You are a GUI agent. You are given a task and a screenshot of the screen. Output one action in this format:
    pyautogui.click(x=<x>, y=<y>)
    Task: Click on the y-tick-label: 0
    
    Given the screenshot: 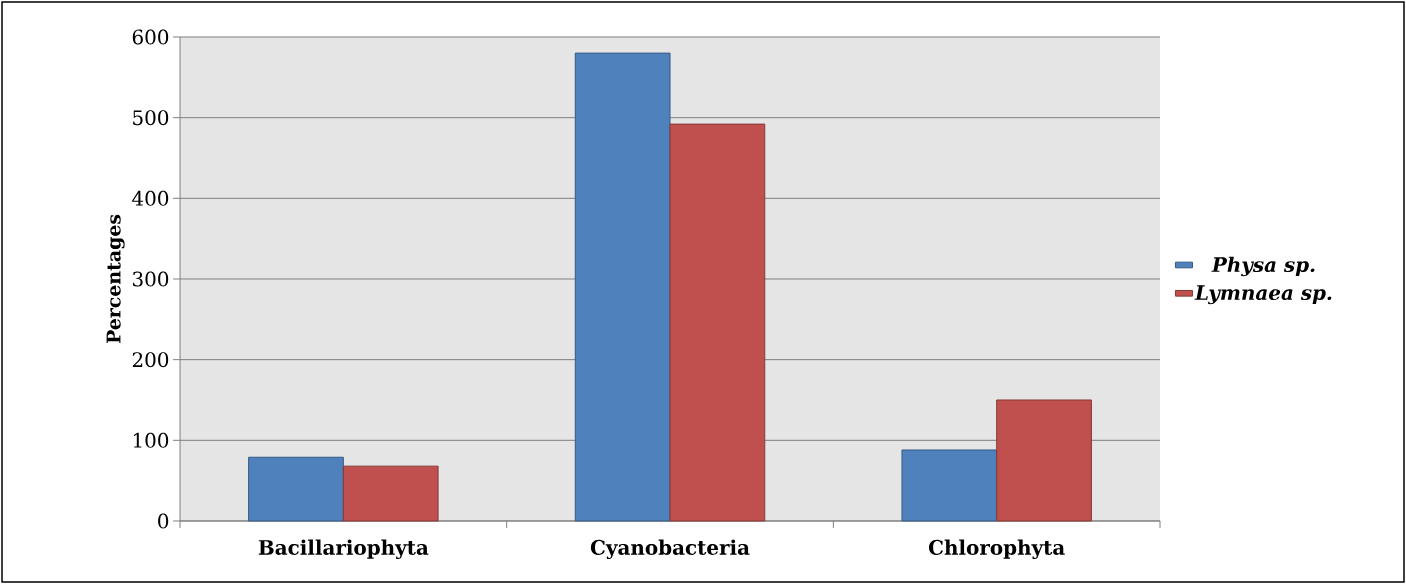 What is the action you would take?
    pyautogui.click(x=163, y=521)
    